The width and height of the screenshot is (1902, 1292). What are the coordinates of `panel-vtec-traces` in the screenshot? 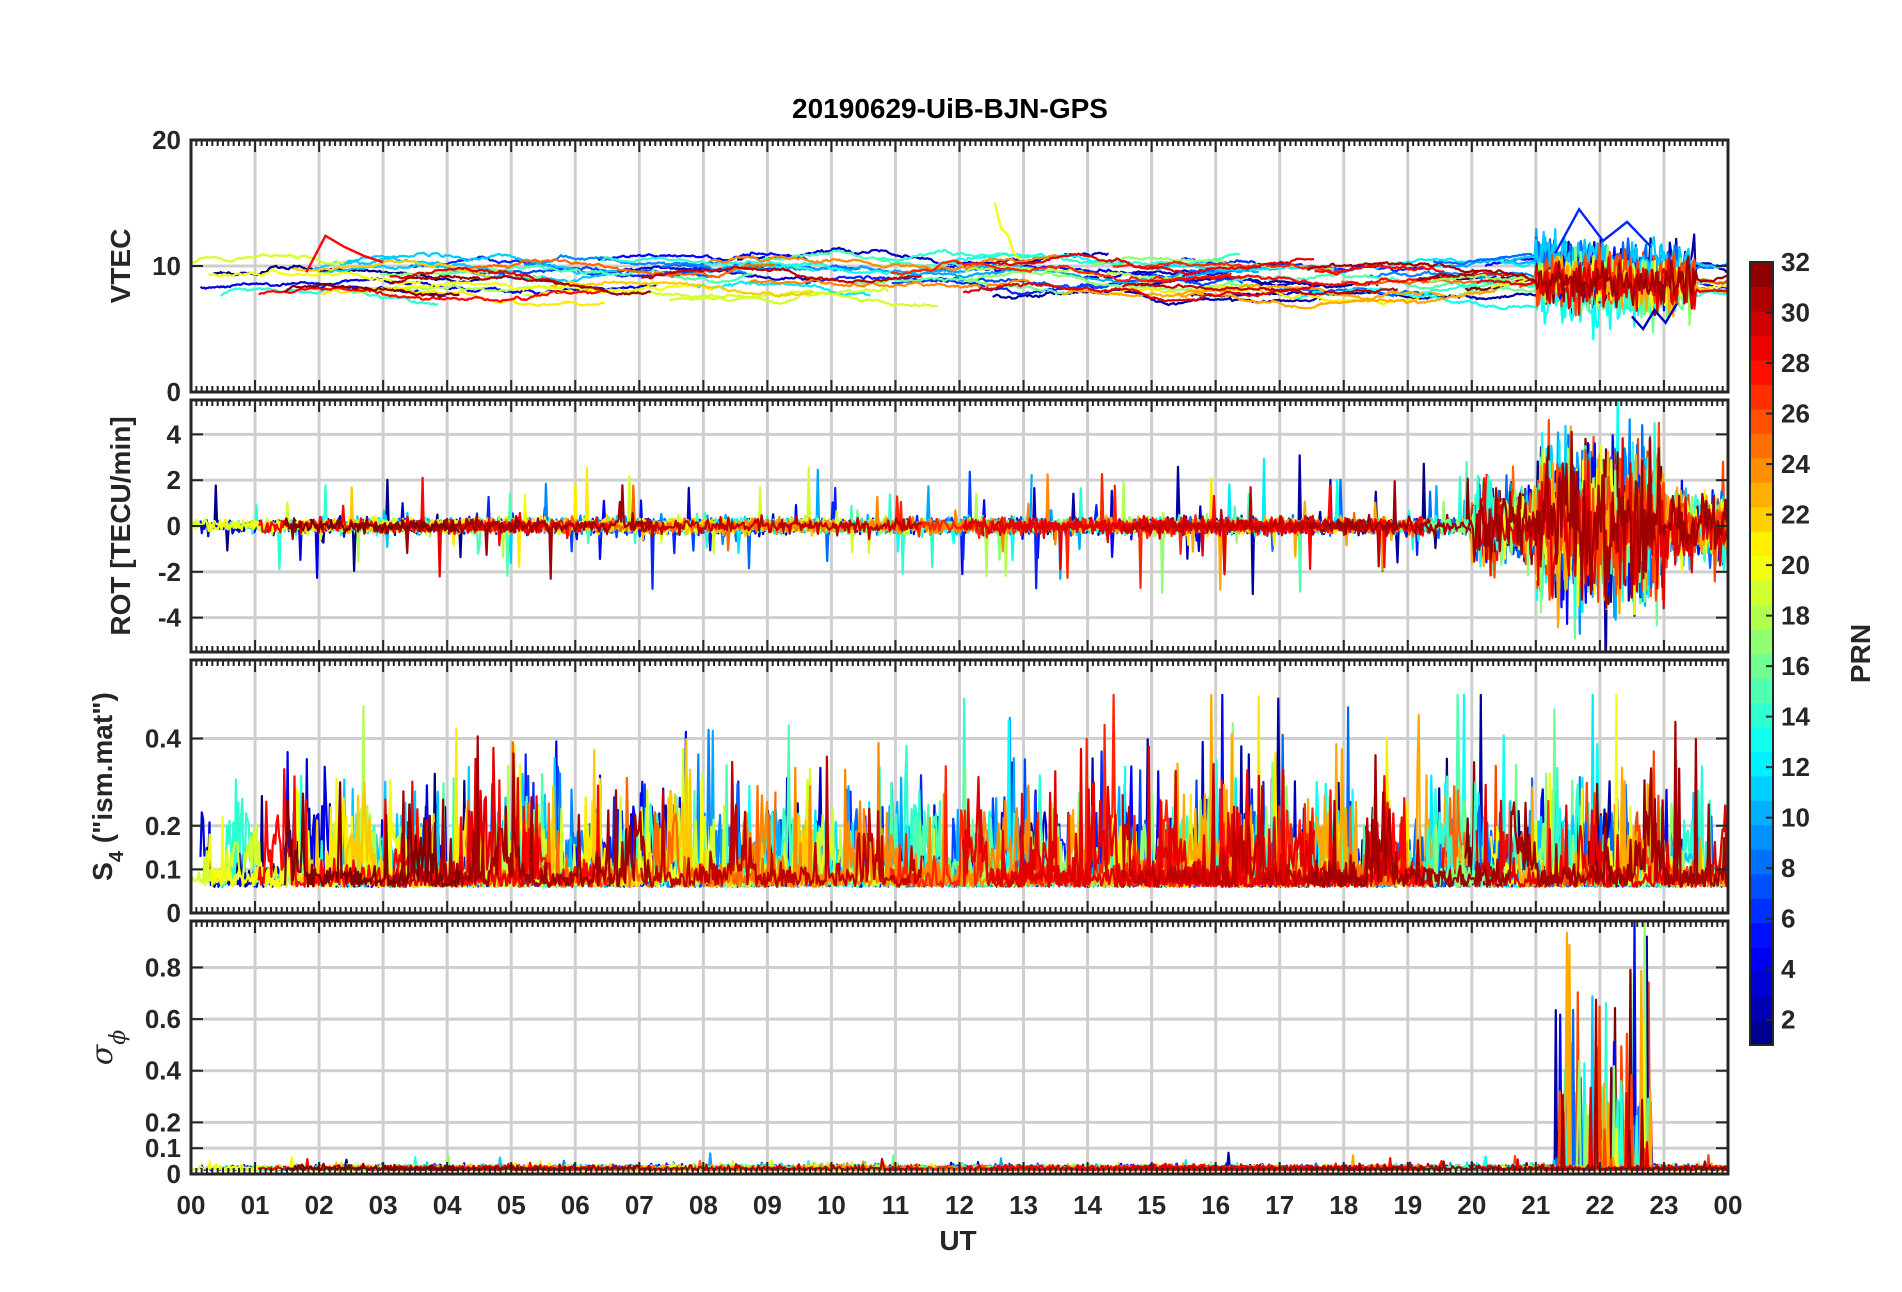 It's located at (960, 271).